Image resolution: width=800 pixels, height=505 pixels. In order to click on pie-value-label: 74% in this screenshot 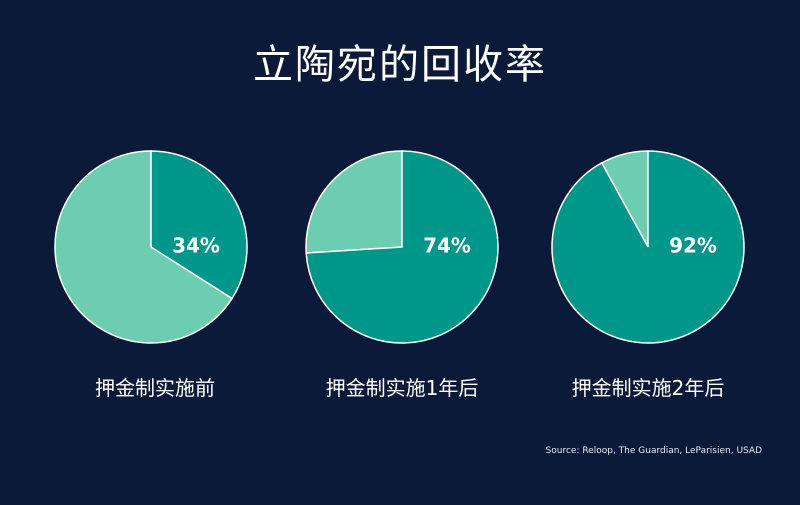, I will do `click(447, 246)`.